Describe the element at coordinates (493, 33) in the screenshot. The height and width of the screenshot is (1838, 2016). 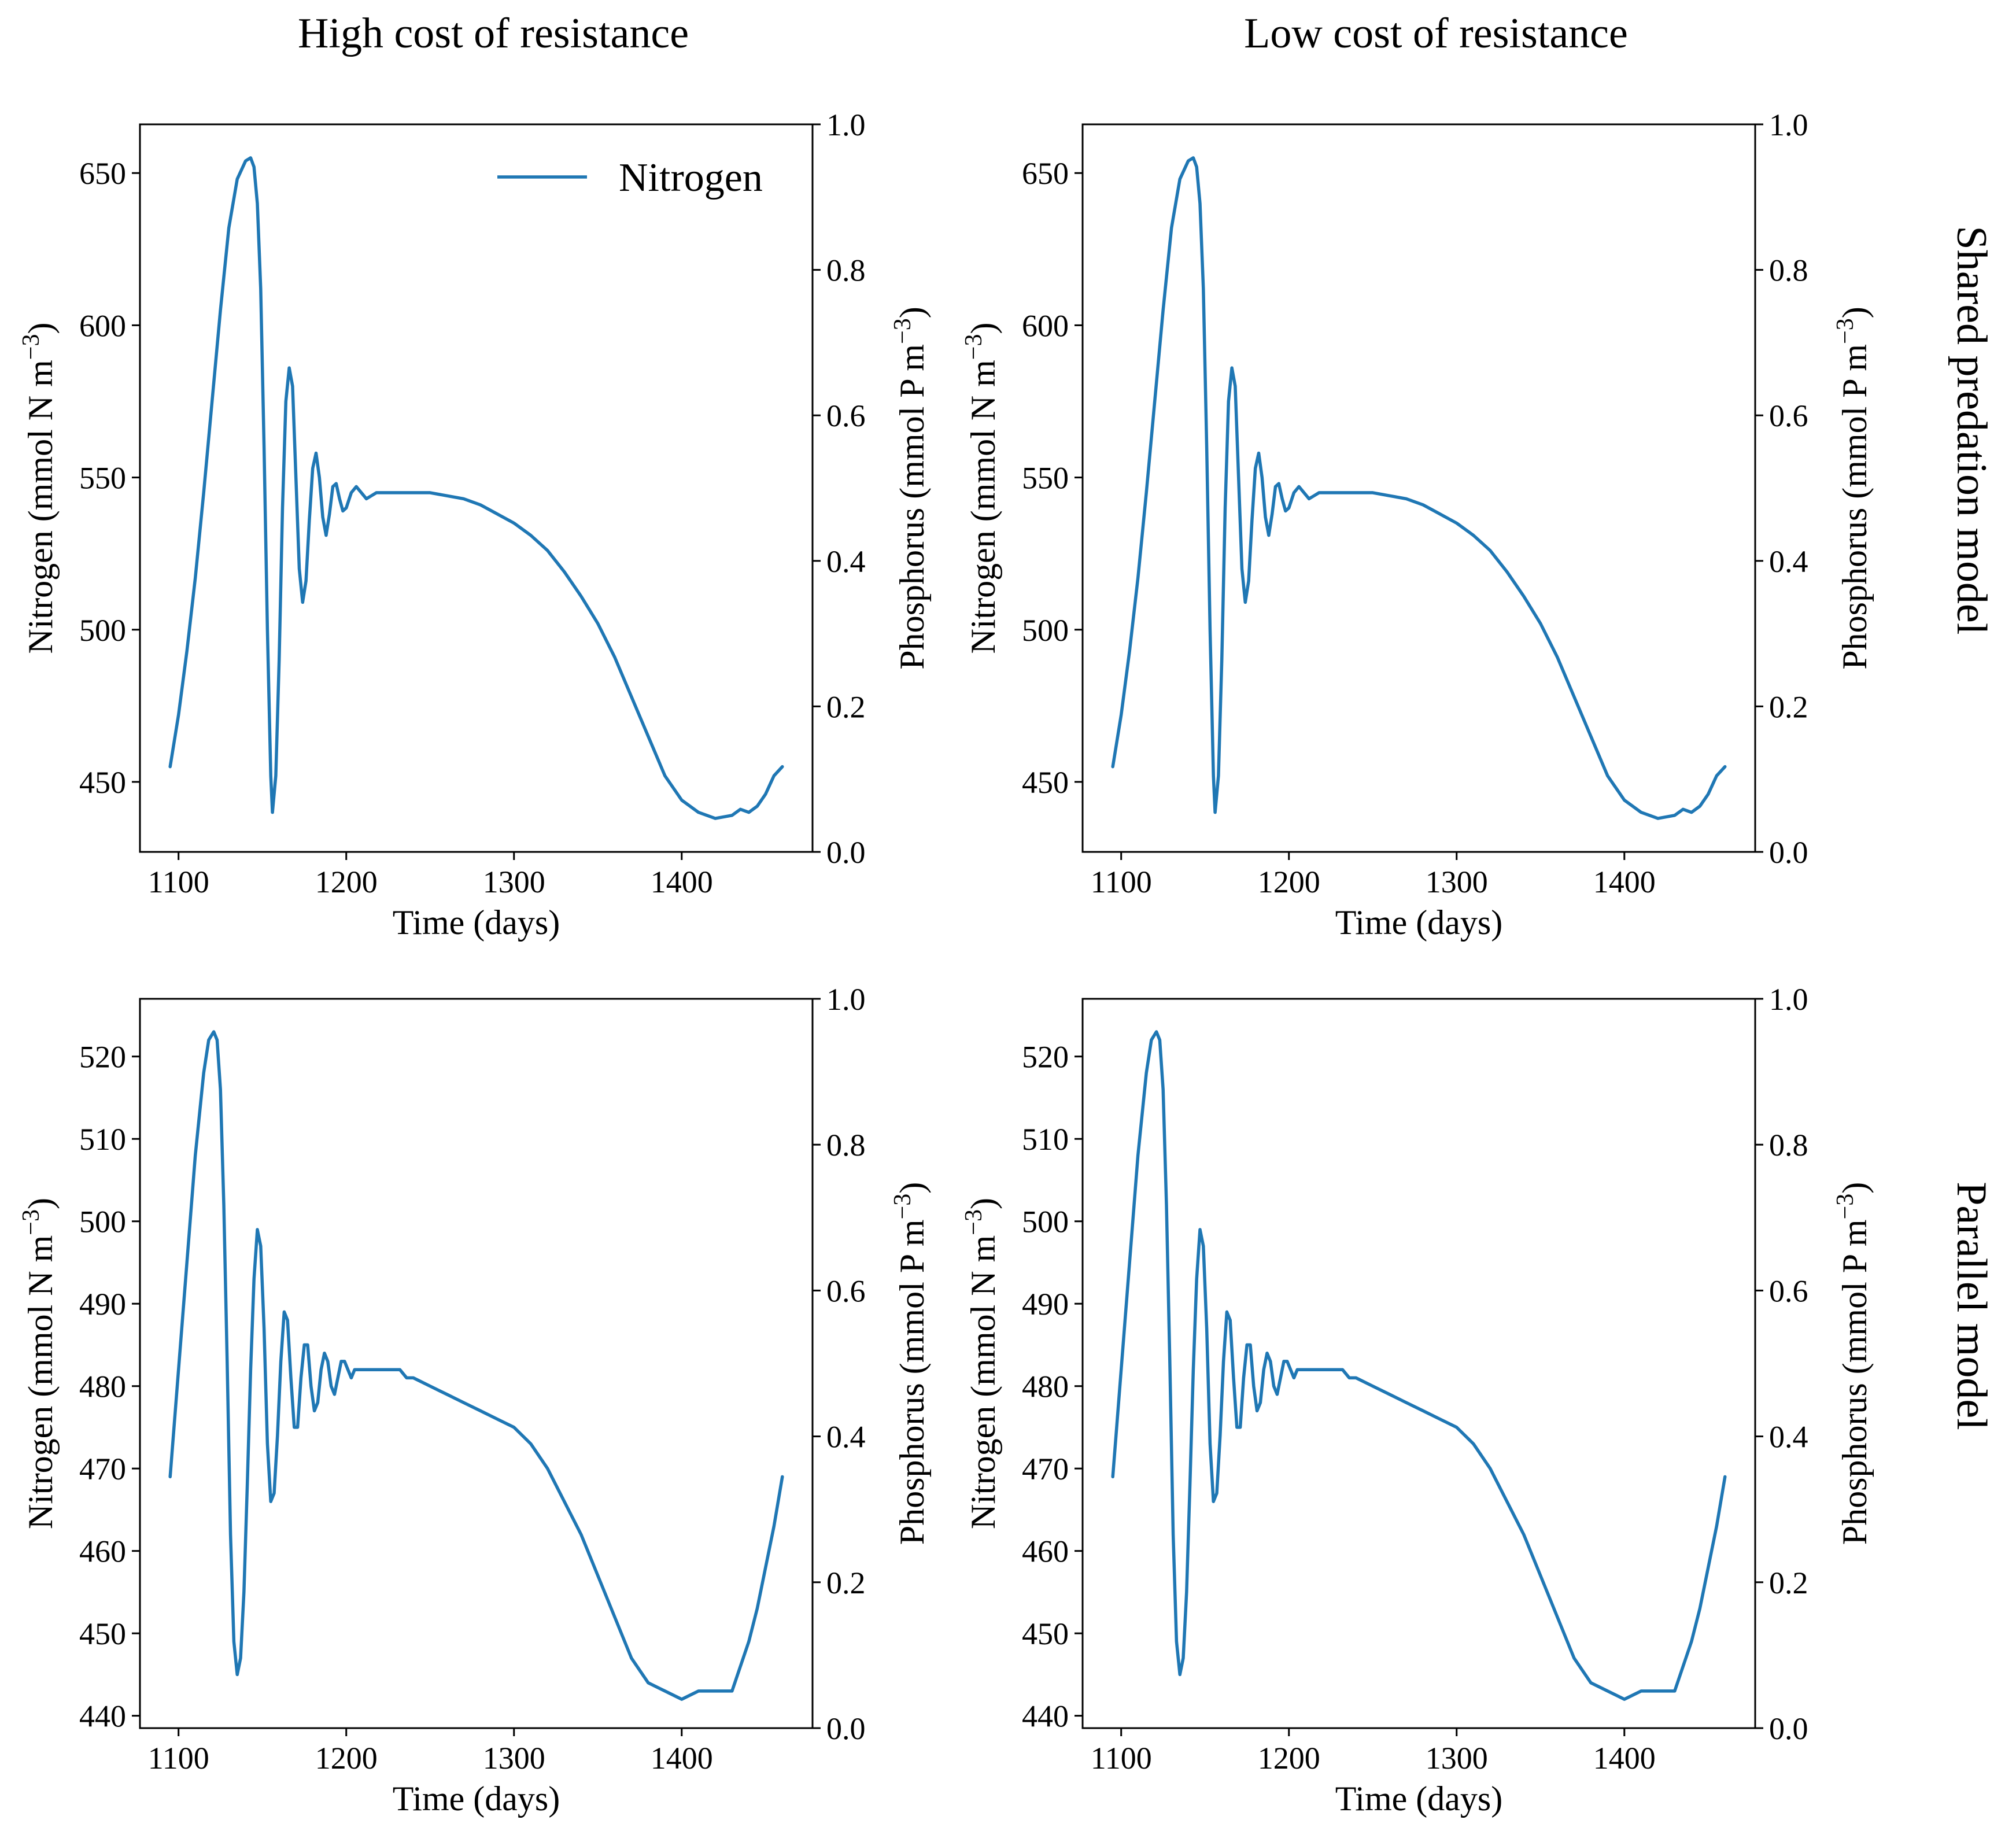
I see `column-title-high-cost: High cost of resistance` at that location.